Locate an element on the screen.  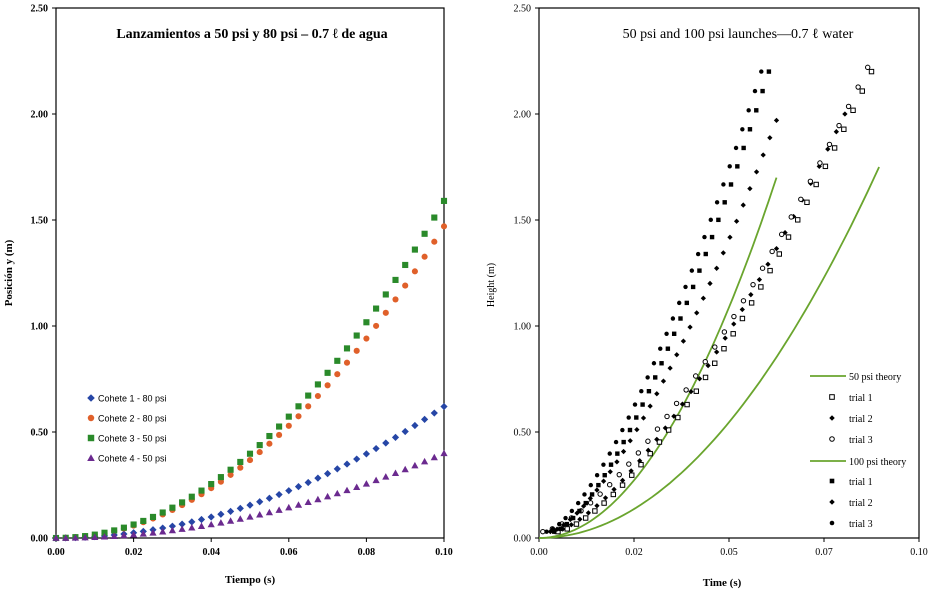
left-x-tick-label: 0.06 is located at coordinates (289, 552).